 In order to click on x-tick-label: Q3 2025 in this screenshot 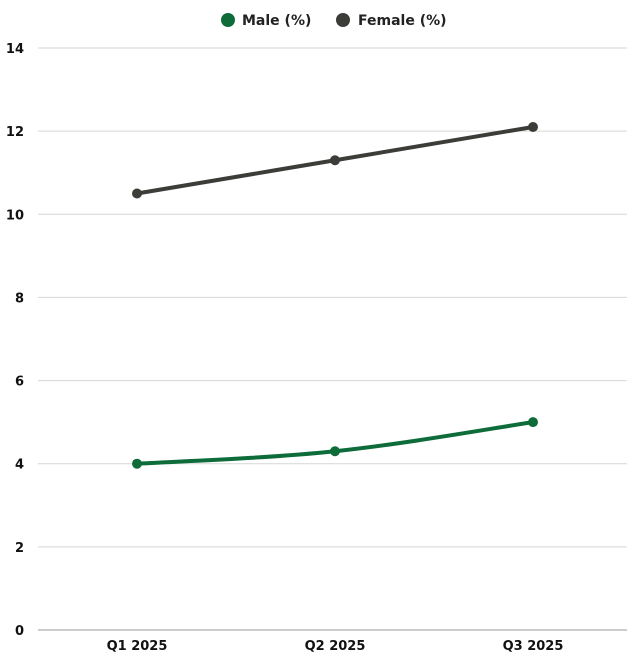, I will do `click(533, 645)`.